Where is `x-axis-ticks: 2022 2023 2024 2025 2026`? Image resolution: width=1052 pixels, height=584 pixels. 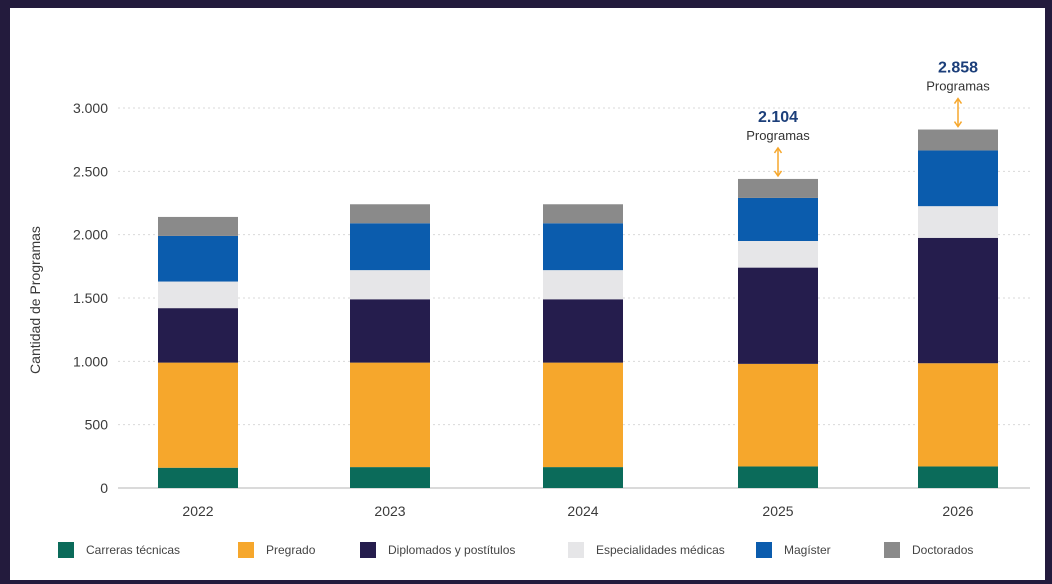 x-axis-ticks: 2022 2023 2024 2025 2026 is located at coordinates (577, 511).